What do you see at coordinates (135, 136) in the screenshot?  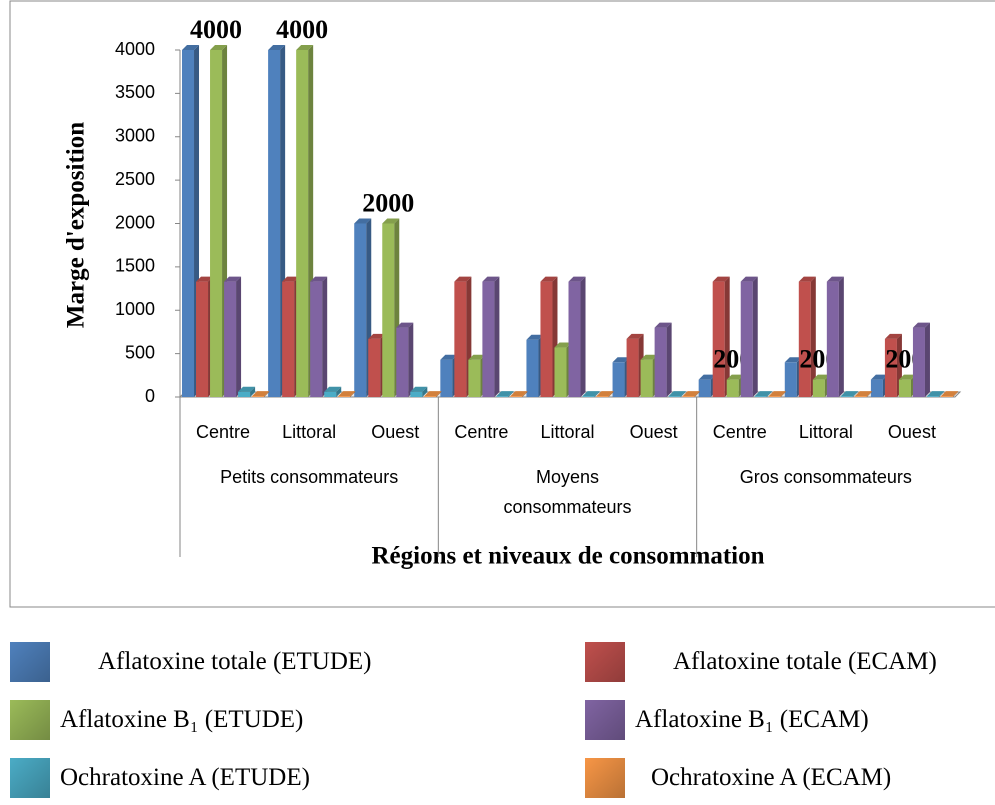 I see `y-tick-label: 3000` at bounding box center [135, 136].